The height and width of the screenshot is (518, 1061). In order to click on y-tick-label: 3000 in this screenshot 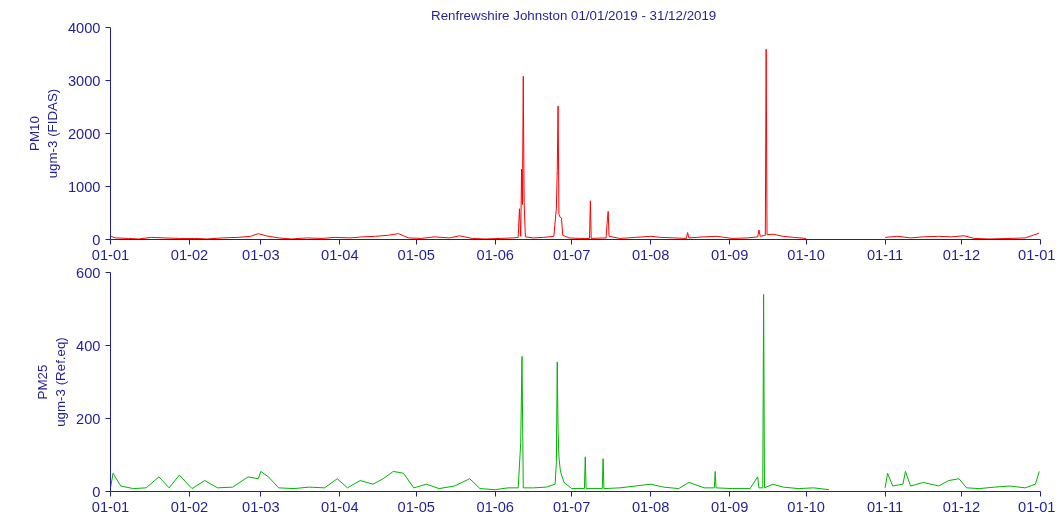, I will do `click(84, 80)`.